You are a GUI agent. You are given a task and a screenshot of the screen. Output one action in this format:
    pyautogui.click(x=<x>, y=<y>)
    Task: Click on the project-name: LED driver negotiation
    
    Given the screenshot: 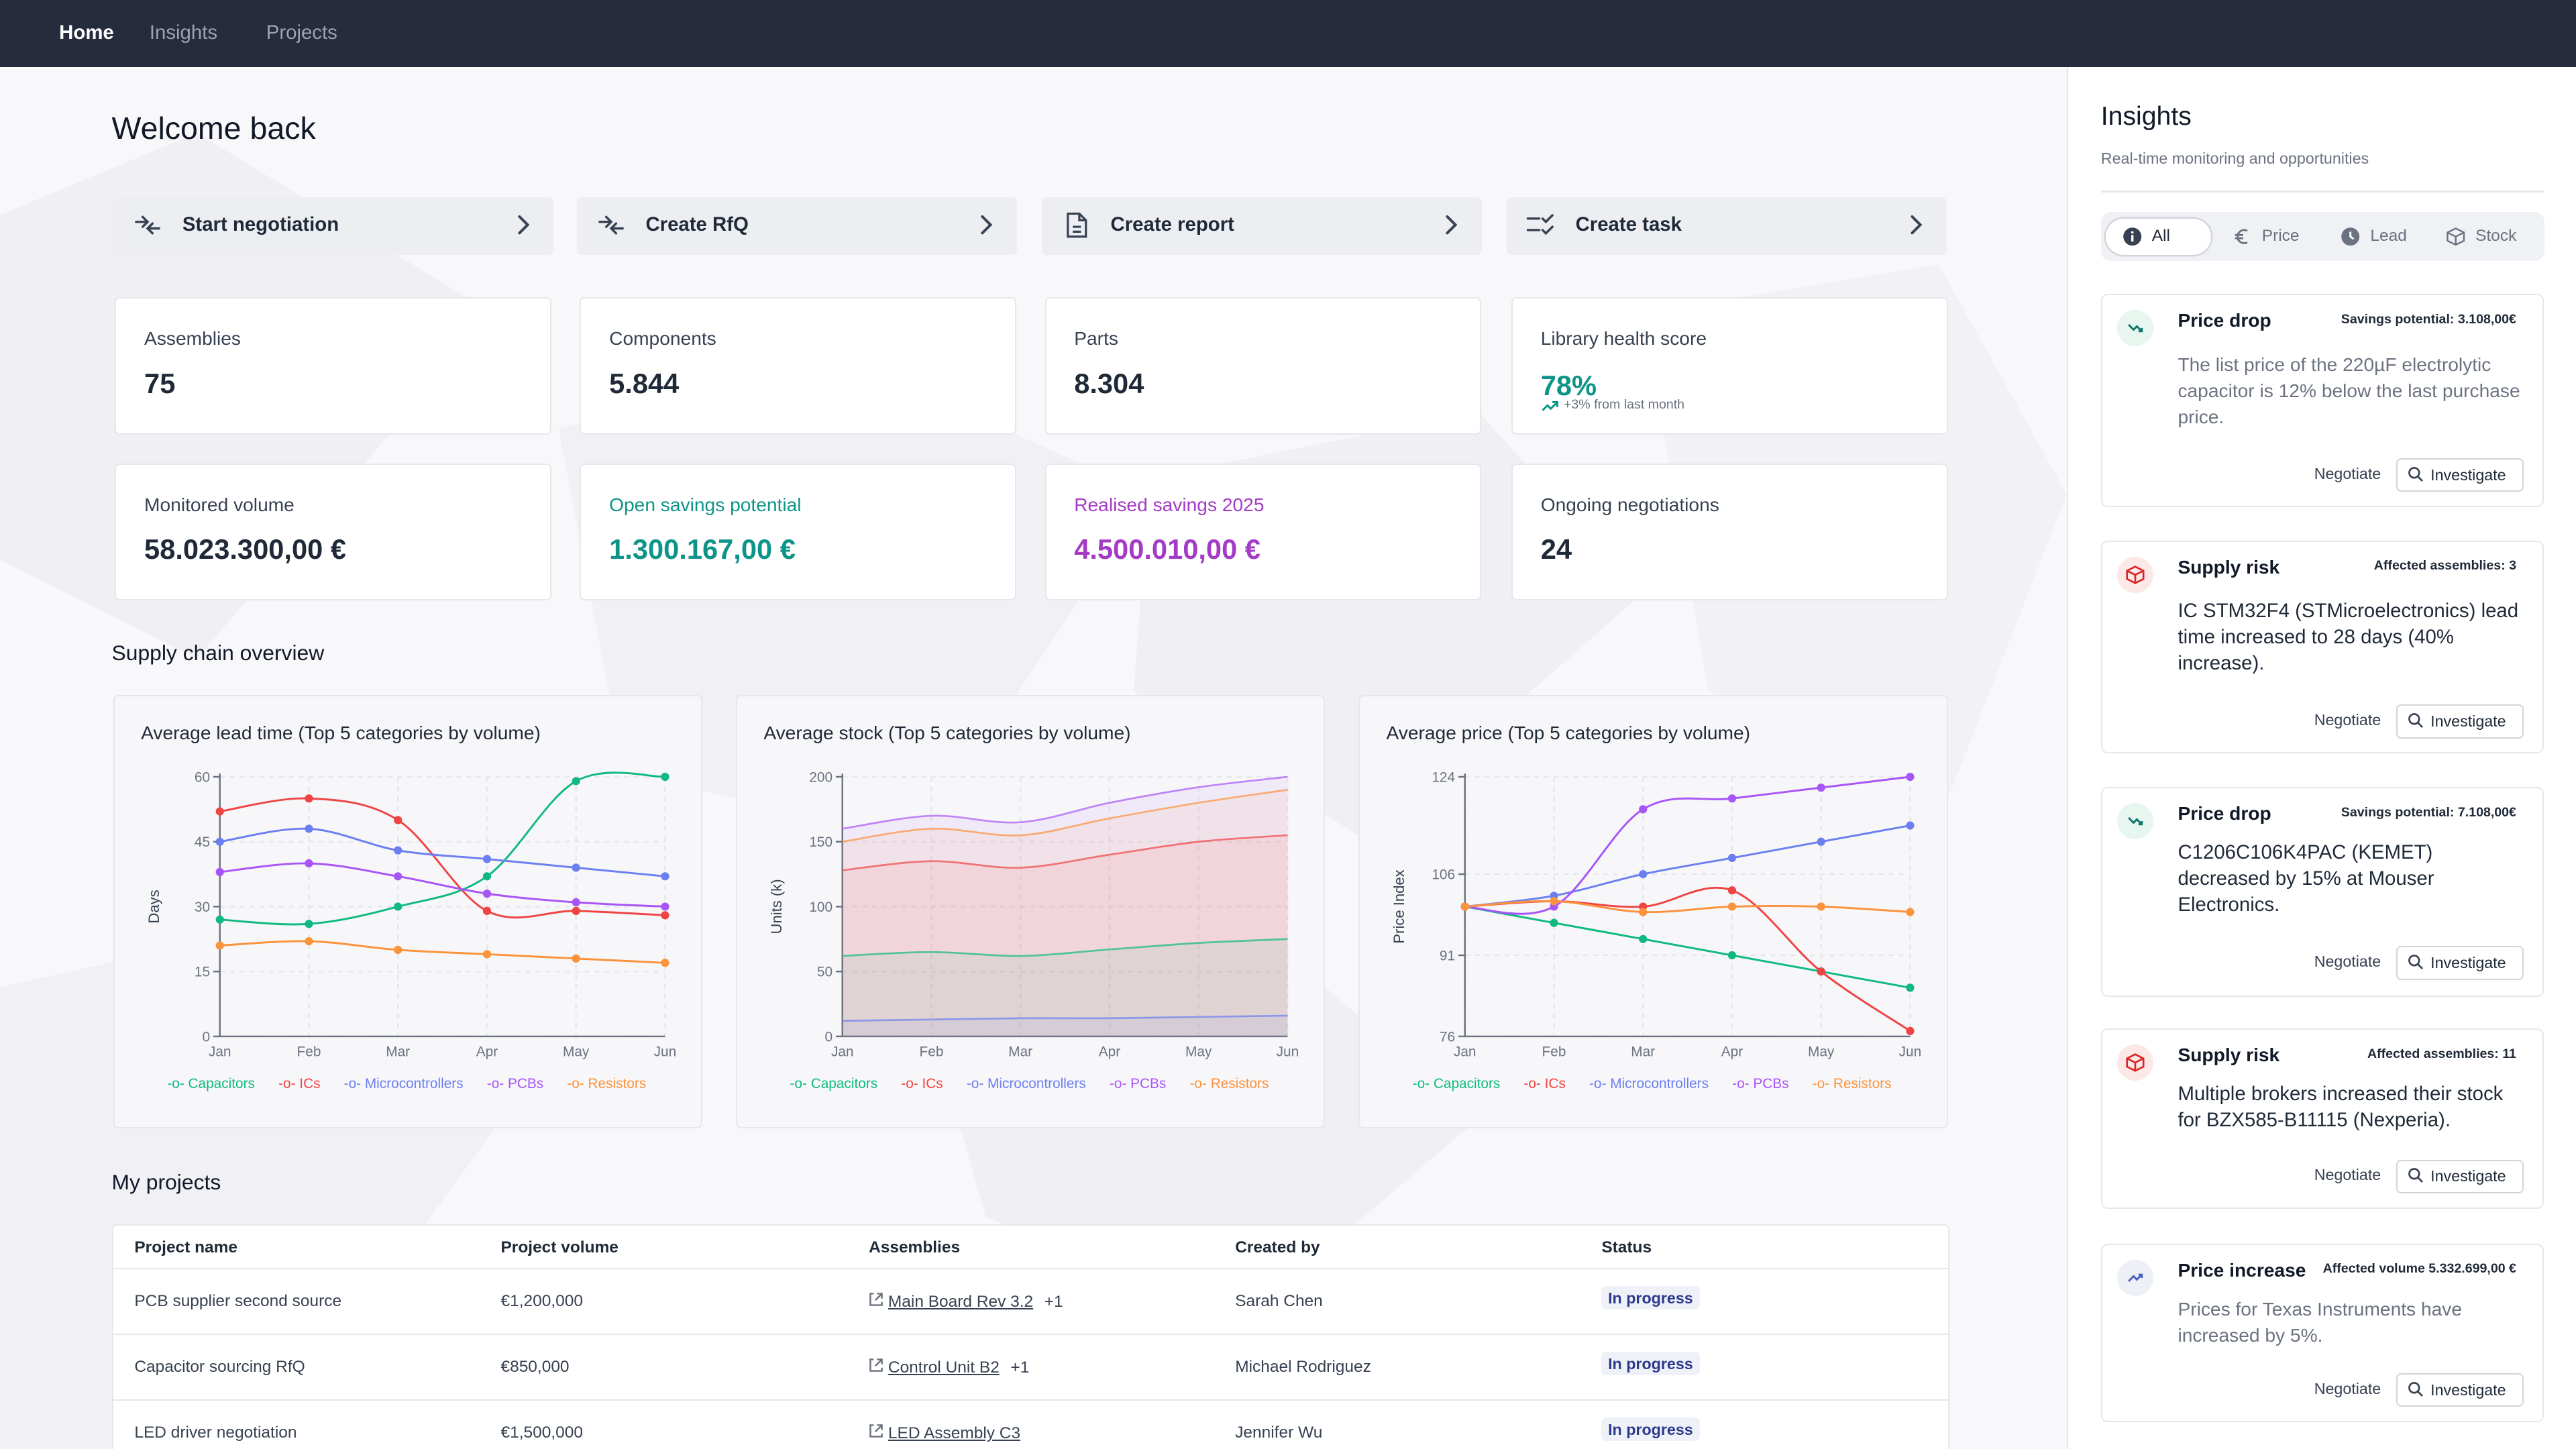 What is the action you would take?
    pyautogui.click(x=215, y=1433)
    